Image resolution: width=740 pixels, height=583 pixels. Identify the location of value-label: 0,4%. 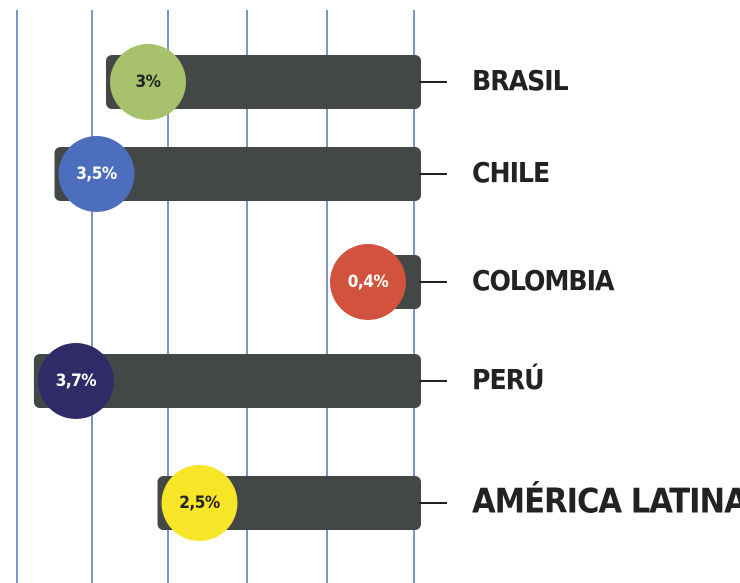
(368, 282).